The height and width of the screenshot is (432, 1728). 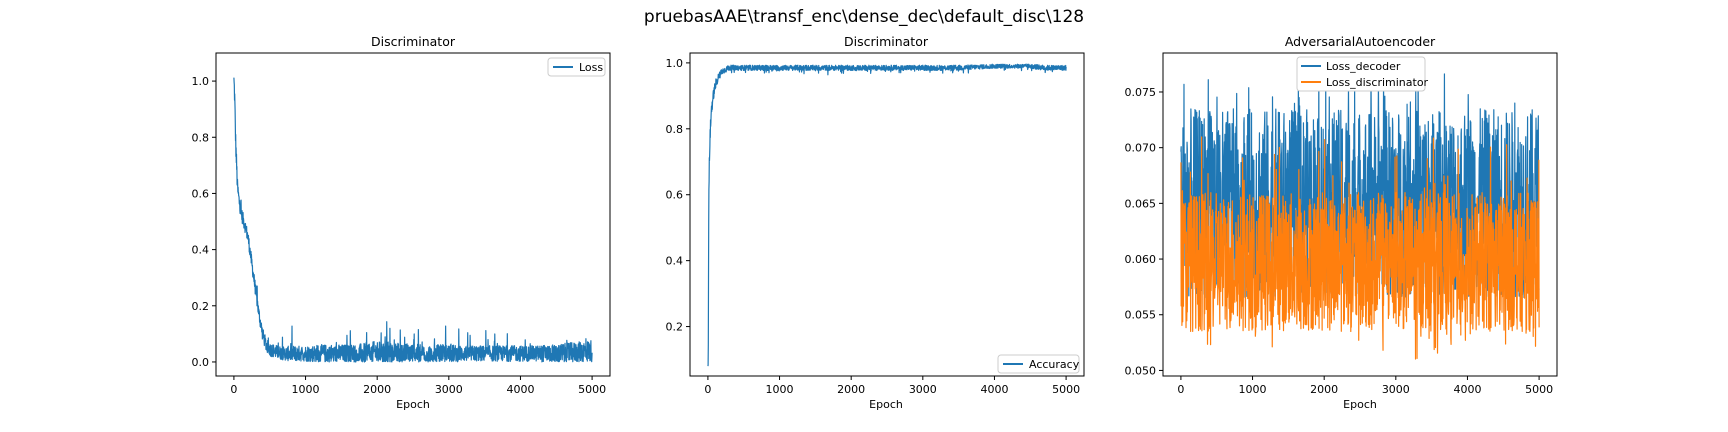 I want to click on accuracy-series-line, so click(x=887, y=215).